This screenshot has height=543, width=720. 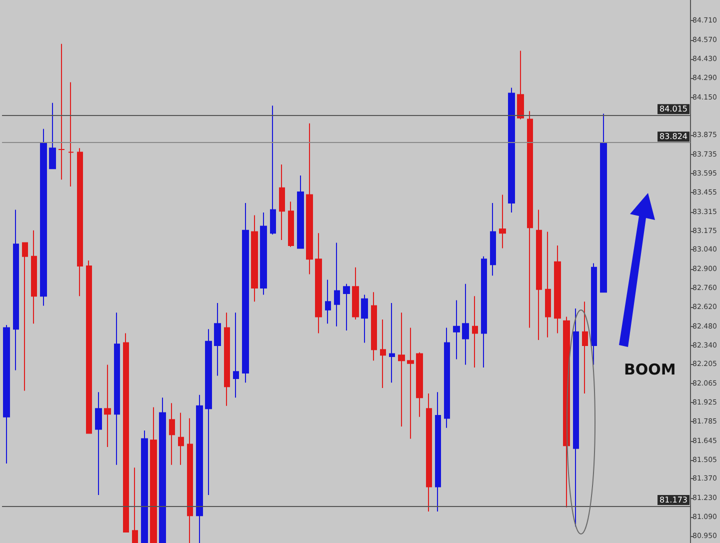 I want to click on ref-line-label: 84.015, so click(x=674, y=109).